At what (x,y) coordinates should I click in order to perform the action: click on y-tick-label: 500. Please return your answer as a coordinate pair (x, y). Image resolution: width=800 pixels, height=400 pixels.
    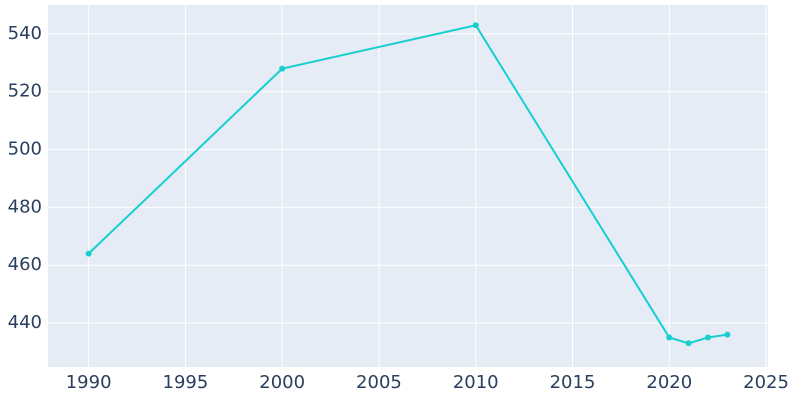
    Looking at the image, I should click on (25, 149).